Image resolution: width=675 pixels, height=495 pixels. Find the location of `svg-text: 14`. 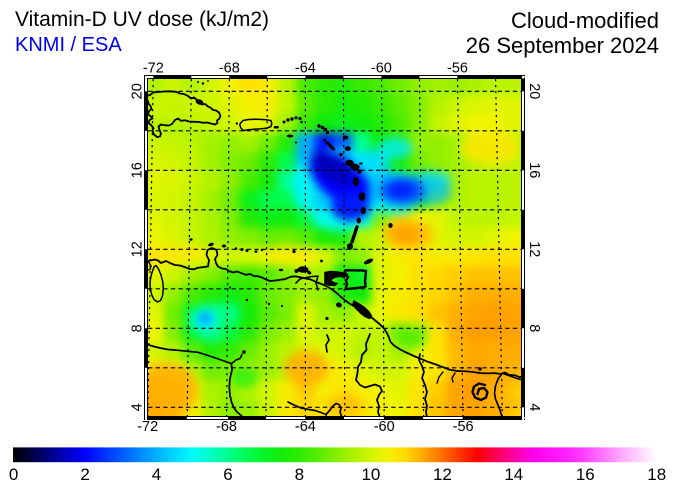

svg-text: 14 is located at coordinates (513, 474).